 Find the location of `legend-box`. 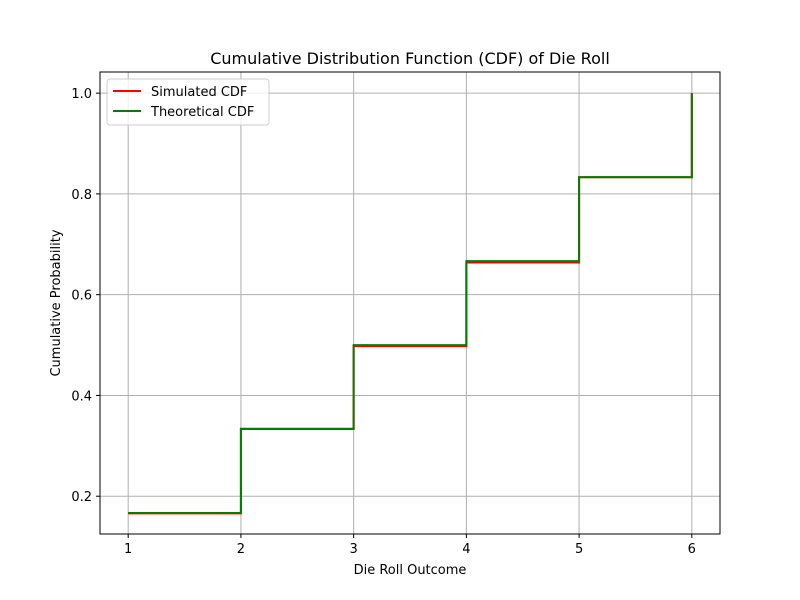

legend-box is located at coordinates (188, 102).